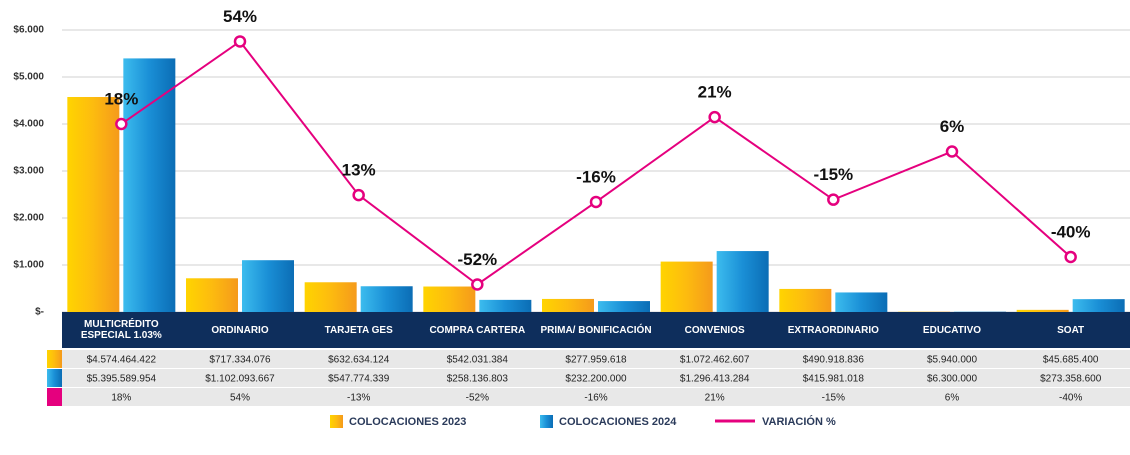 This screenshot has width=1130, height=455. Describe the element at coordinates (952, 330) in the screenshot. I see `x-tick-label: EDUCATIVO` at that location.